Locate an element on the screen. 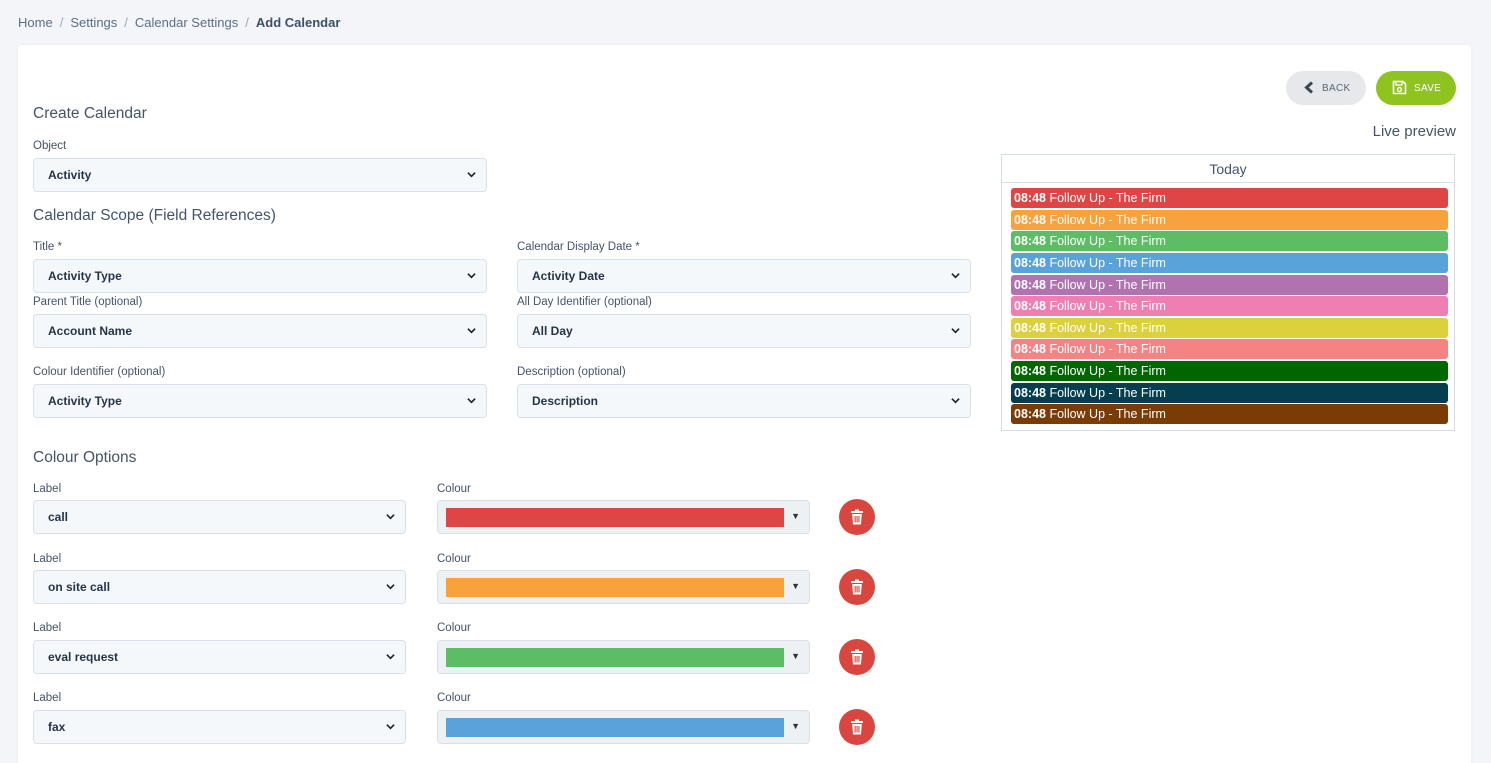  colour-option-label-value: fax is located at coordinates (57, 727).